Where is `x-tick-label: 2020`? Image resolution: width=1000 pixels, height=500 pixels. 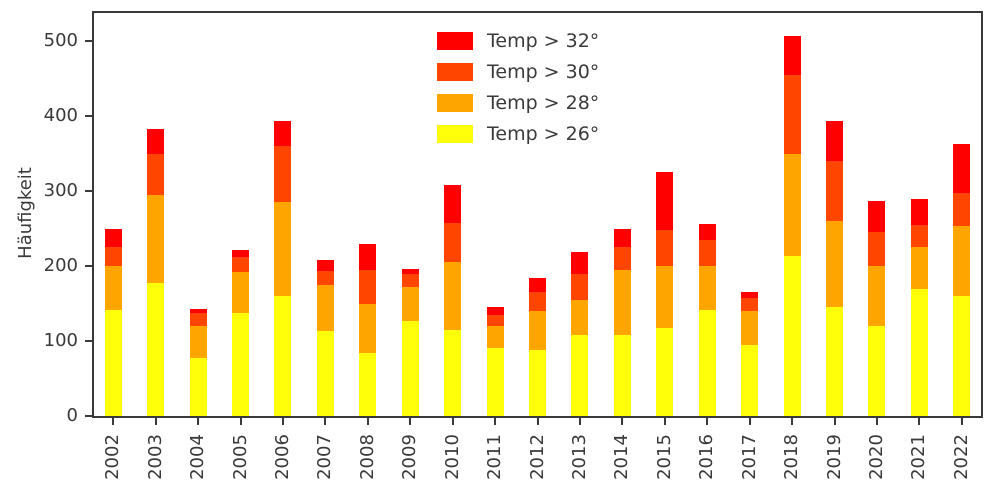 x-tick-label: 2020 is located at coordinates (876, 457).